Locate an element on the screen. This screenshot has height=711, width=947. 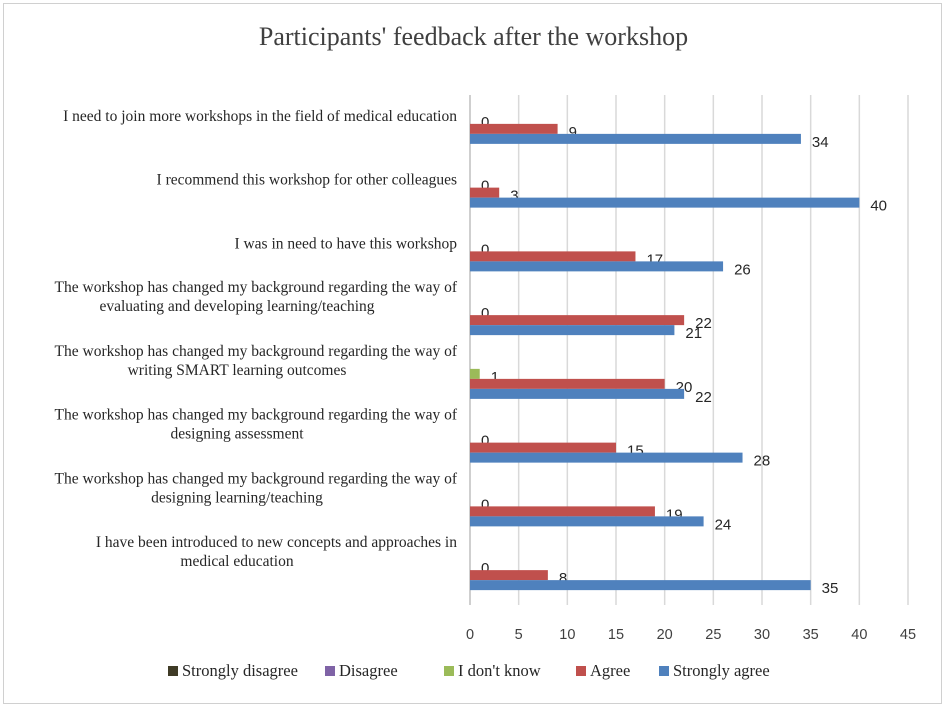
x-tick-label: 15 is located at coordinates (616, 635).